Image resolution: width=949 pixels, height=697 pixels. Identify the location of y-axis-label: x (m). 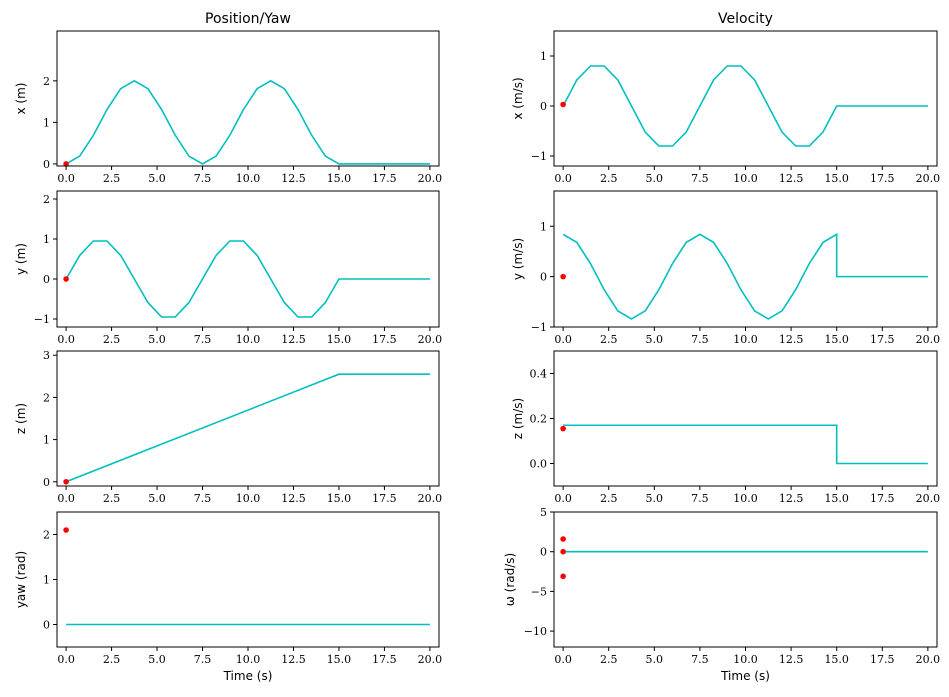
(21, 99).